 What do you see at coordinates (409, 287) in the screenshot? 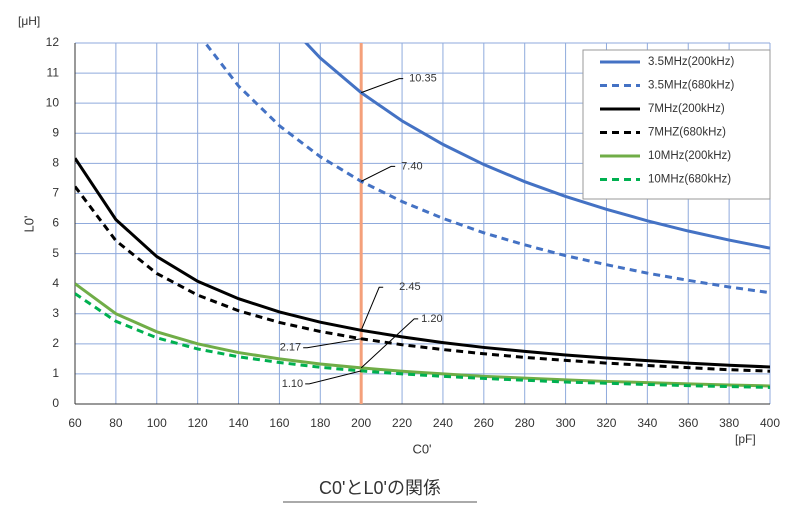
I see `value-label: 2.45` at bounding box center [409, 287].